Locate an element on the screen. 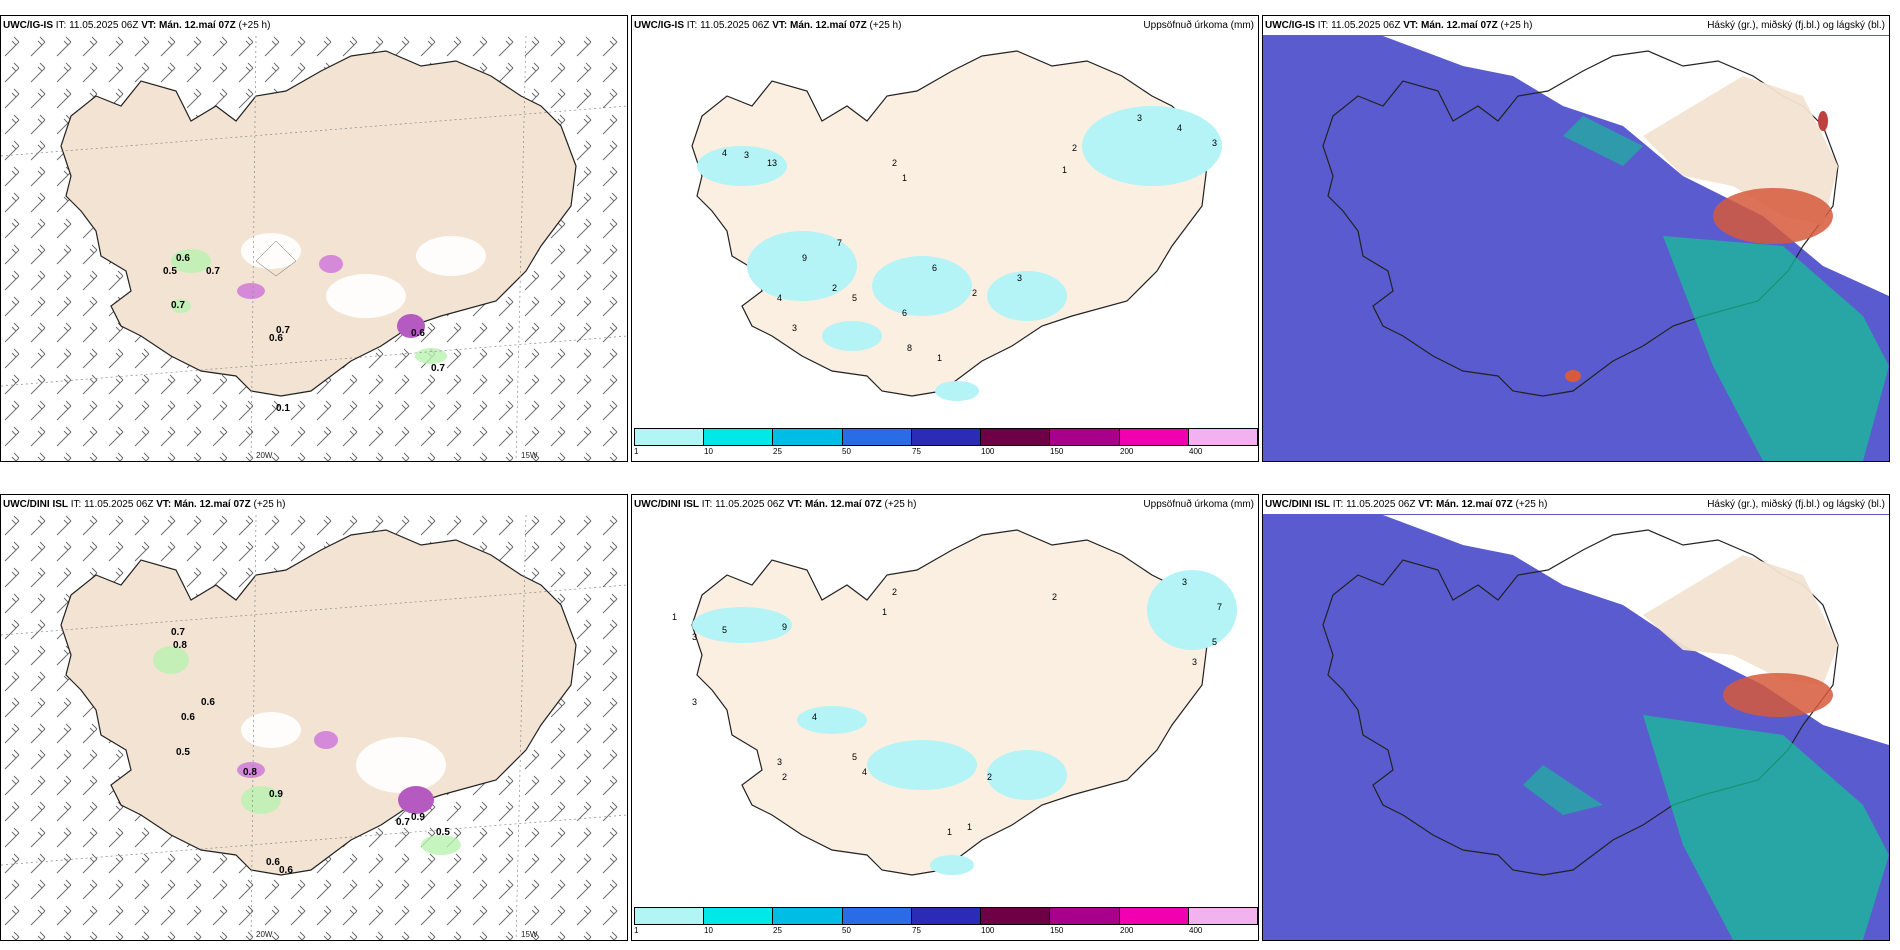 This screenshot has width=1900, height=950. value-label: 7 is located at coordinates (1219, 607).